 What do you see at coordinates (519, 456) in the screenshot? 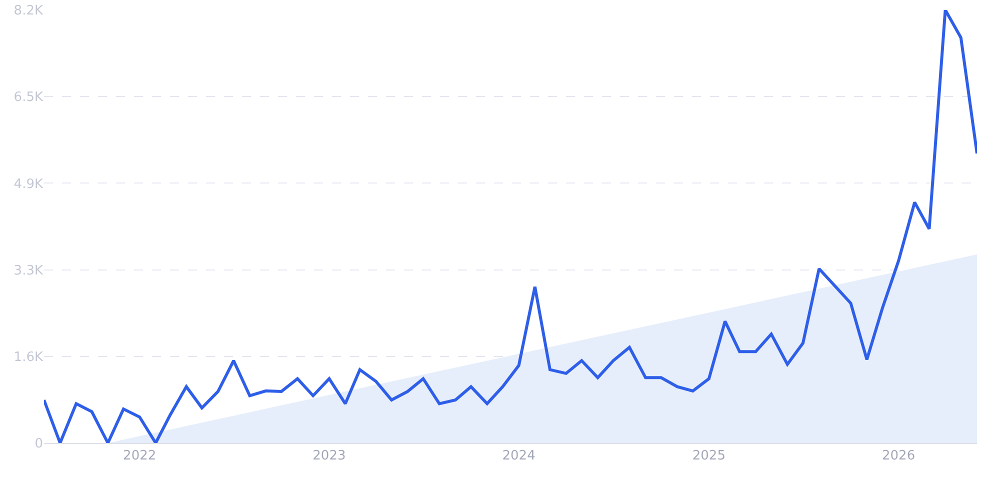
I see `x-tick-label: 2024` at bounding box center [519, 456].